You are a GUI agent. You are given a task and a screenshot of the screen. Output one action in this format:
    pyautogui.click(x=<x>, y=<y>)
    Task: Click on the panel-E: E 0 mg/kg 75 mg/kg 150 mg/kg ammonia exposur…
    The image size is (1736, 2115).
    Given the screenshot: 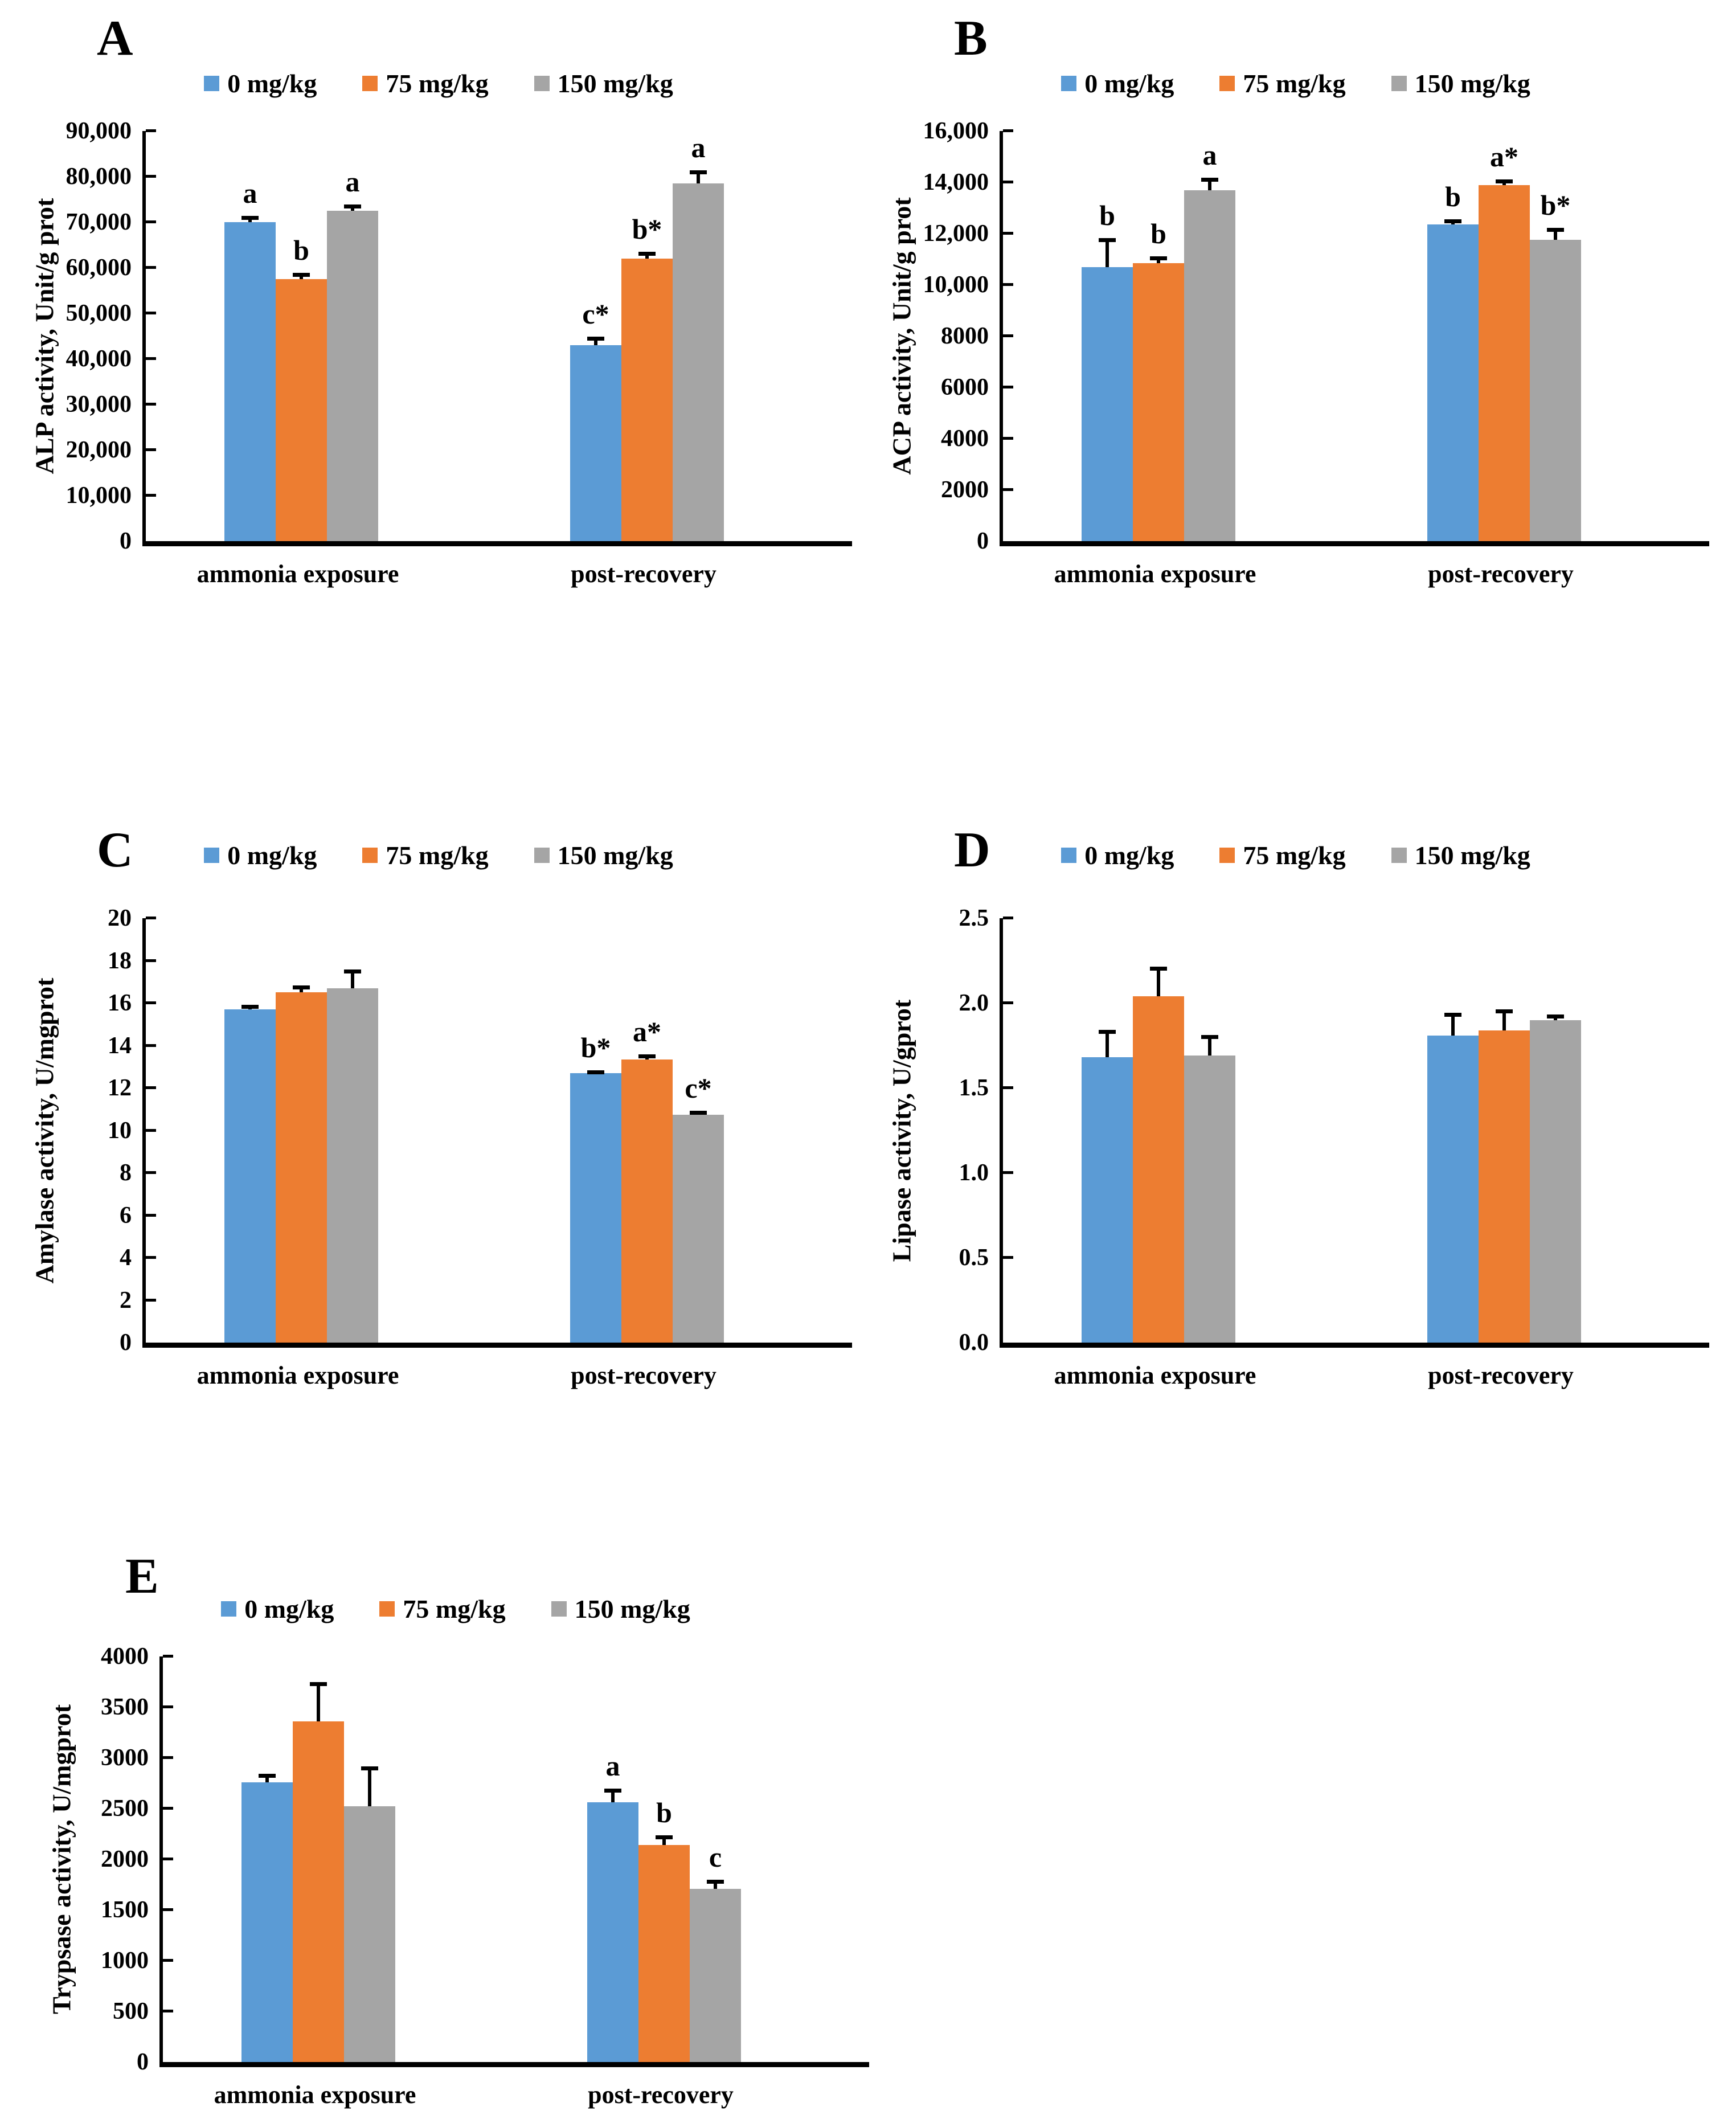 What is the action you would take?
    pyautogui.click(x=467, y=1832)
    